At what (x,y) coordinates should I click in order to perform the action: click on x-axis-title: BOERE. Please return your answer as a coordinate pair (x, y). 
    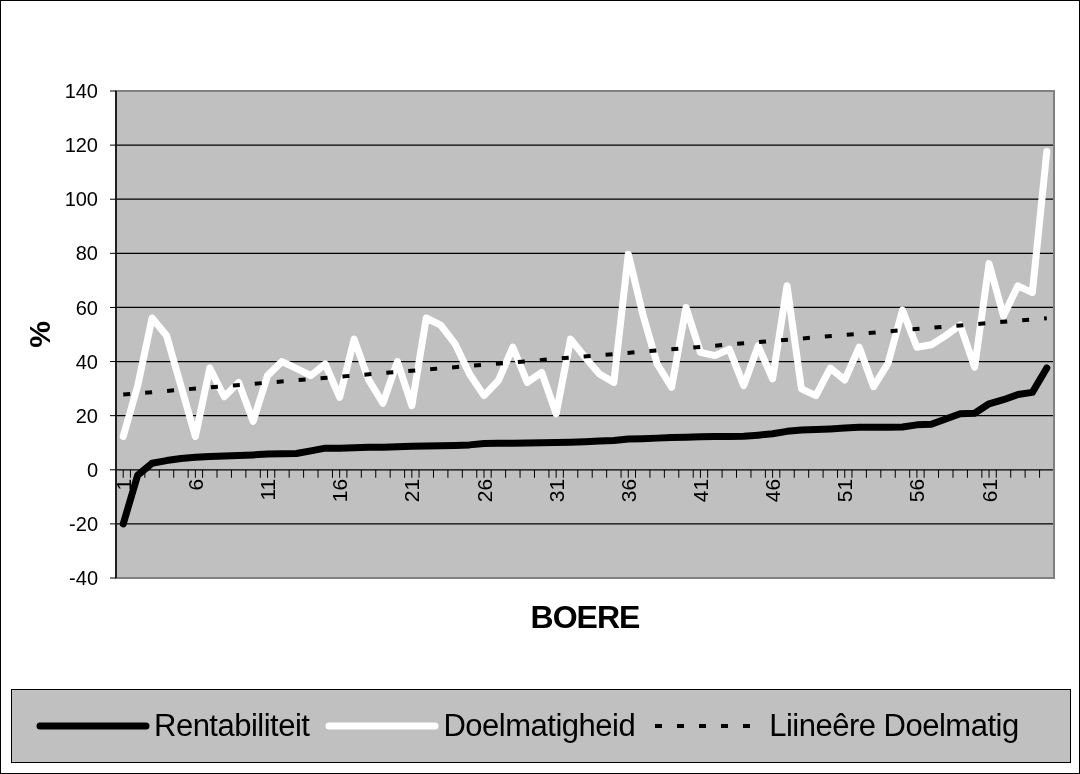
    Looking at the image, I should click on (585, 617).